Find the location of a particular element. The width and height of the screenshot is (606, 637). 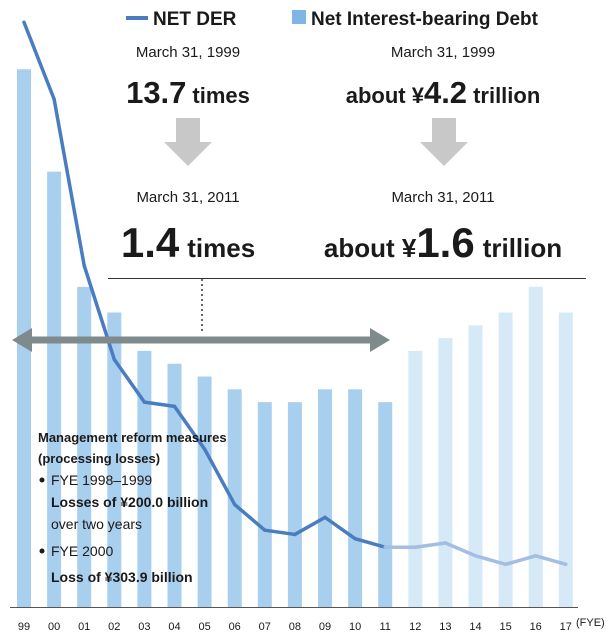

note: Loss of ¥303.9 billion is located at coordinates (122, 577).